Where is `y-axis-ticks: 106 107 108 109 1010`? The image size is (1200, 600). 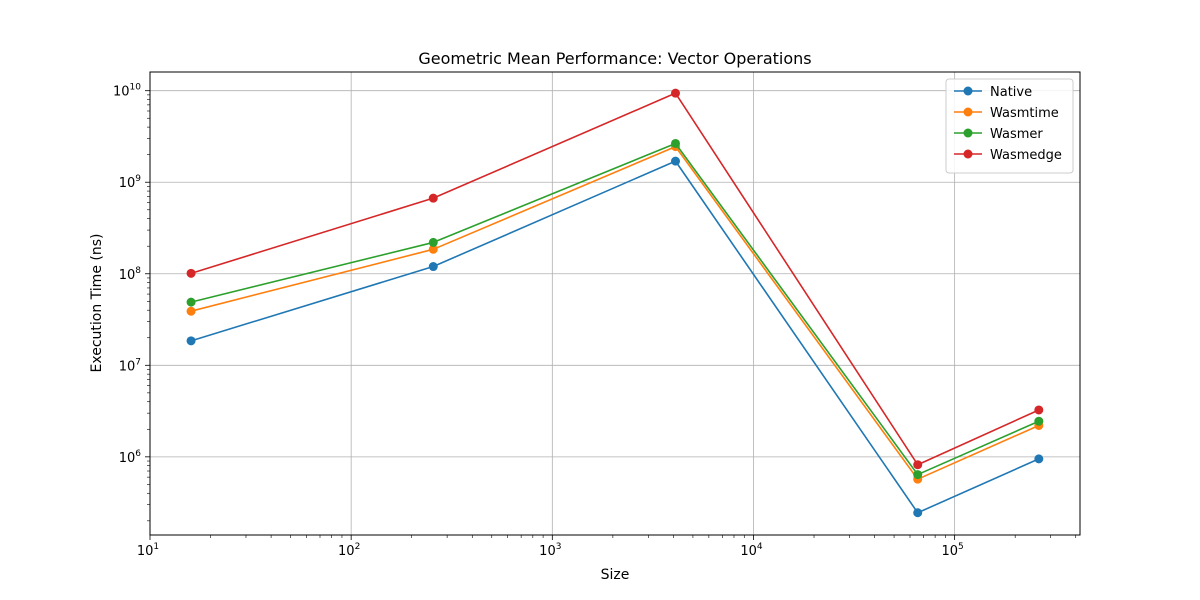
y-axis-ticks: 106 107 108 109 1010 is located at coordinates (131, 302).